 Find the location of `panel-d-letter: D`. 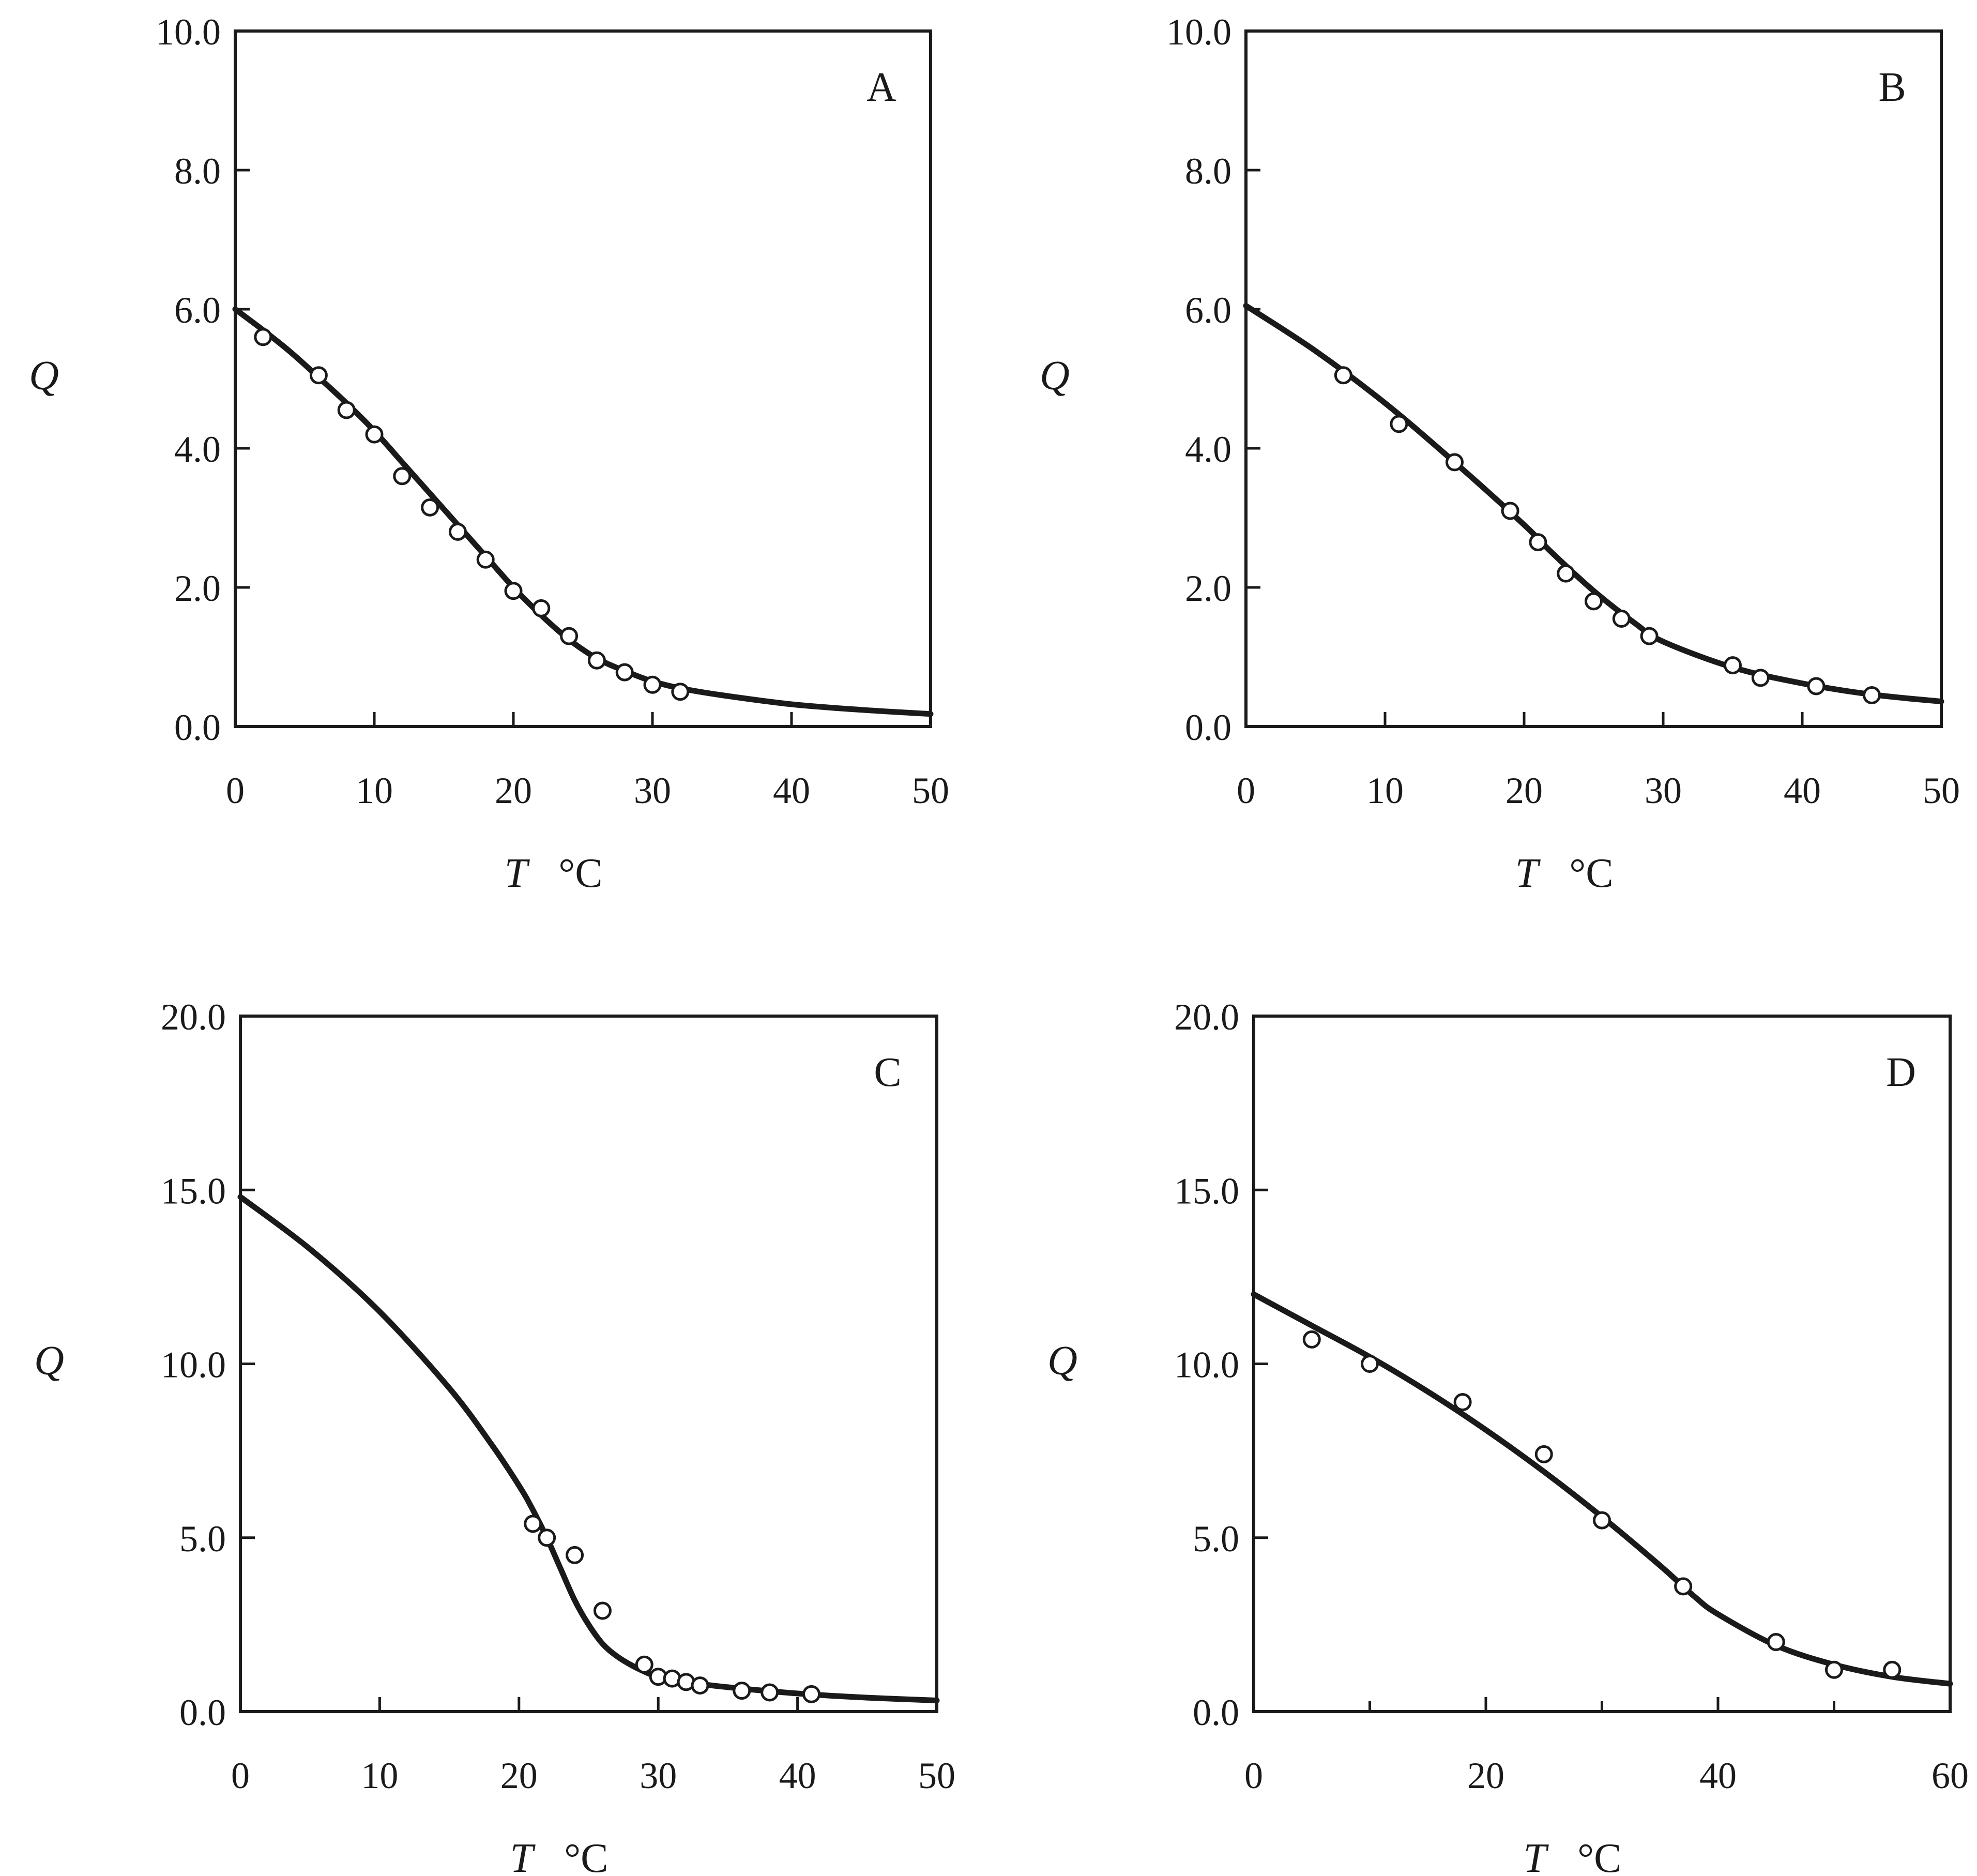

panel-d-letter: D is located at coordinates (1901, 1073).